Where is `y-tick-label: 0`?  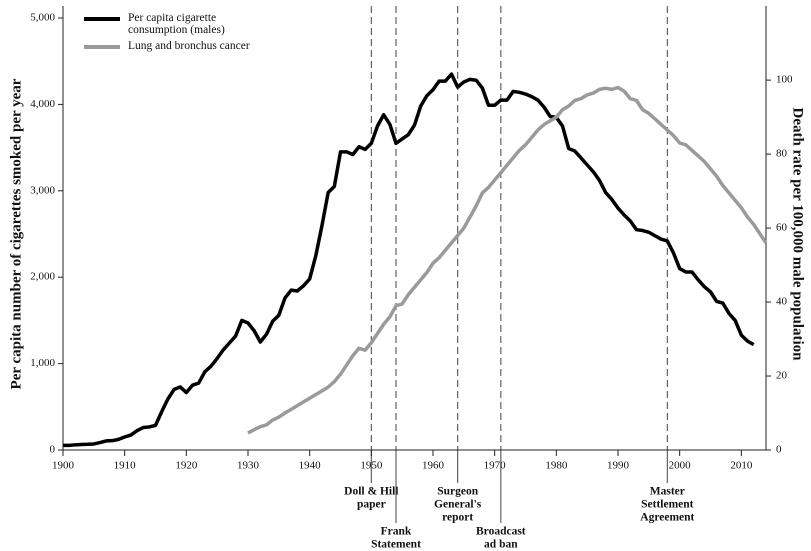 y-tick-label: 0 is located at coordinates (53, 450).